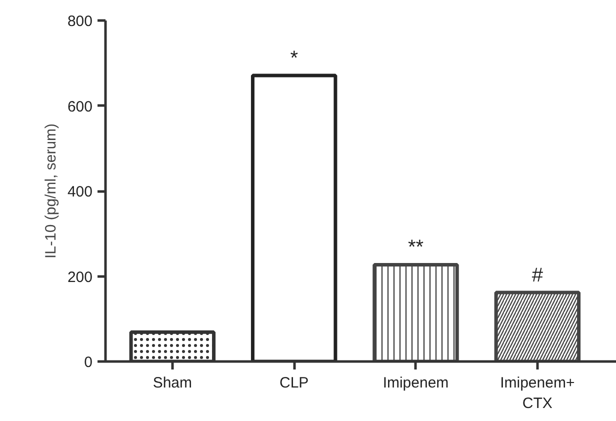 The width and height of the screenshot is (616, 421). I want to click on annotation: *, so click(294, 58).